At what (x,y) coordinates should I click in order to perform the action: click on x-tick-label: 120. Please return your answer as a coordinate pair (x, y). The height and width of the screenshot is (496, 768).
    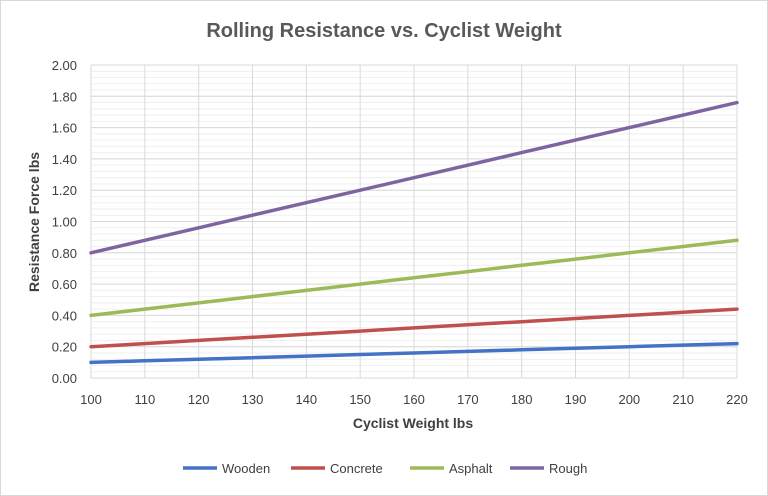
    Looking at the image, I should click on (199, 399).